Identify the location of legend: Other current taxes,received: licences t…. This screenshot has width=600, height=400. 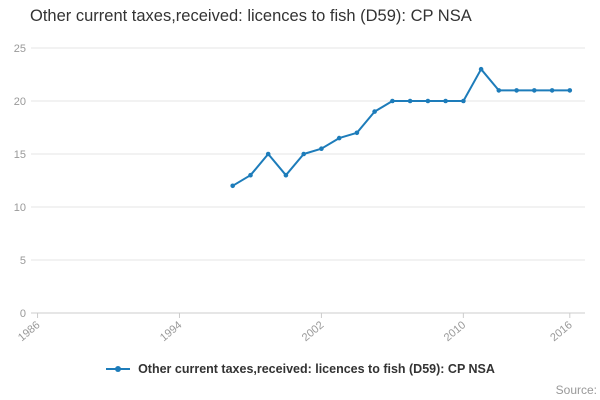
(300, 369).